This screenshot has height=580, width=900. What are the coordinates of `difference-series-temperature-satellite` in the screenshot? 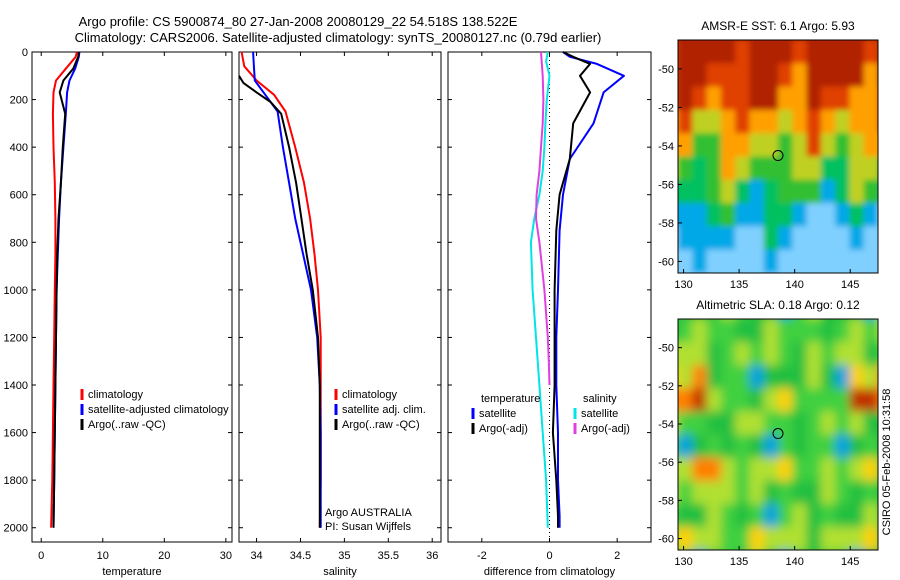 It's located at (590, 289).